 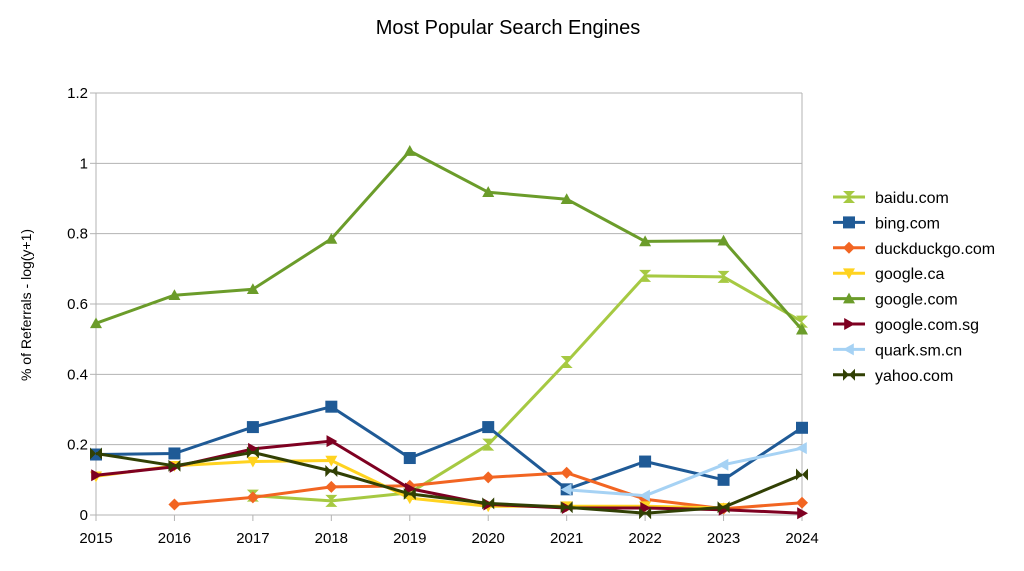 What do you see at coordinates (914, 376) in the screenshot?
I see `legend-label: yahoo.com` at bounding box center [914, 376].